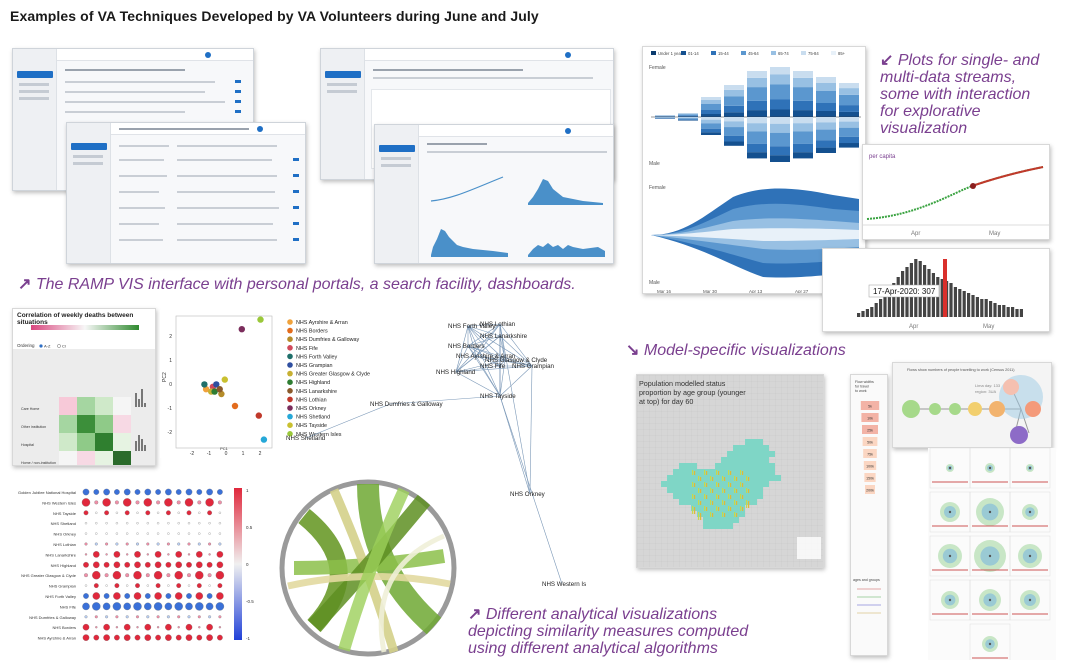  I want to click on pca-point, so click(214, 391).